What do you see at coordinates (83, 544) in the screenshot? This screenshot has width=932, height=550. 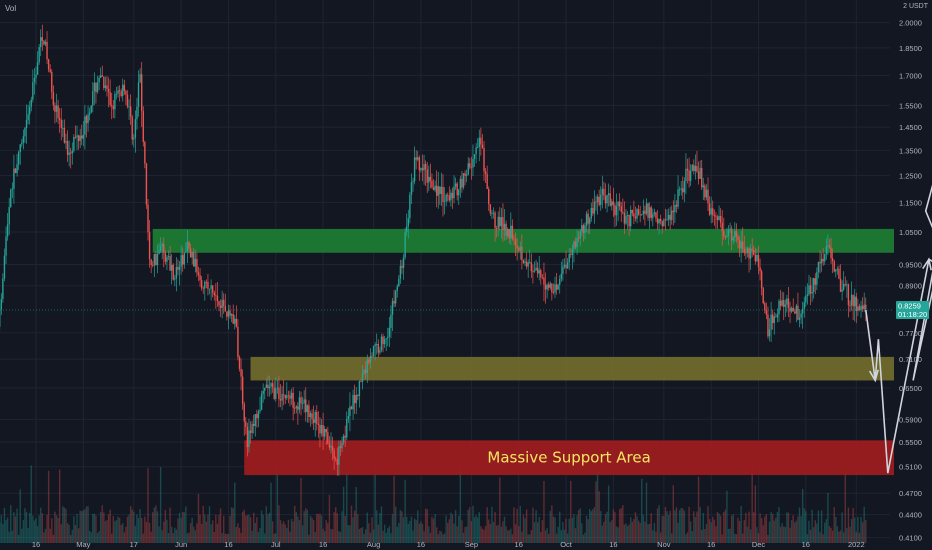 I see `time-tick-label: May` at bounding box center [83, 544].